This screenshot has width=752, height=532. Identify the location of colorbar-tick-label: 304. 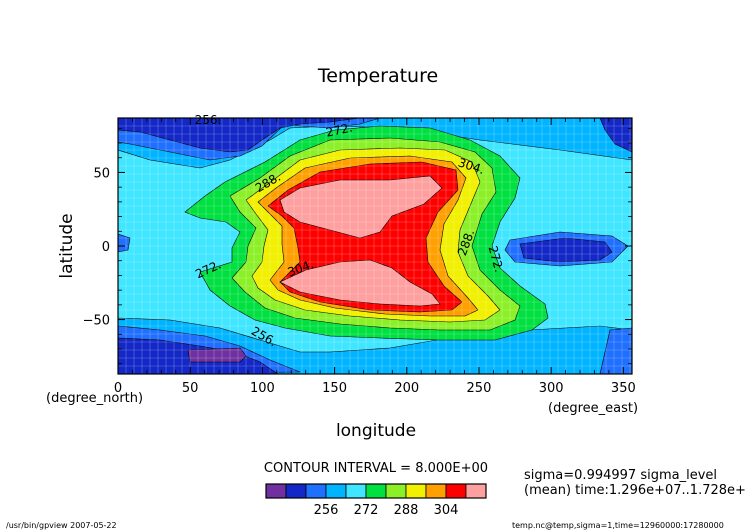
(446, 510).